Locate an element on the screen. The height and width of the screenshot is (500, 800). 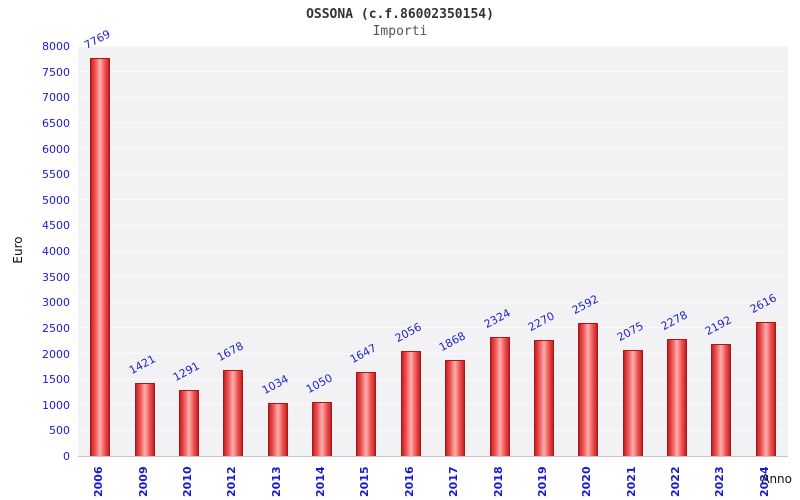
x-tick-label: 2020 is located at coordinates (587, 481).